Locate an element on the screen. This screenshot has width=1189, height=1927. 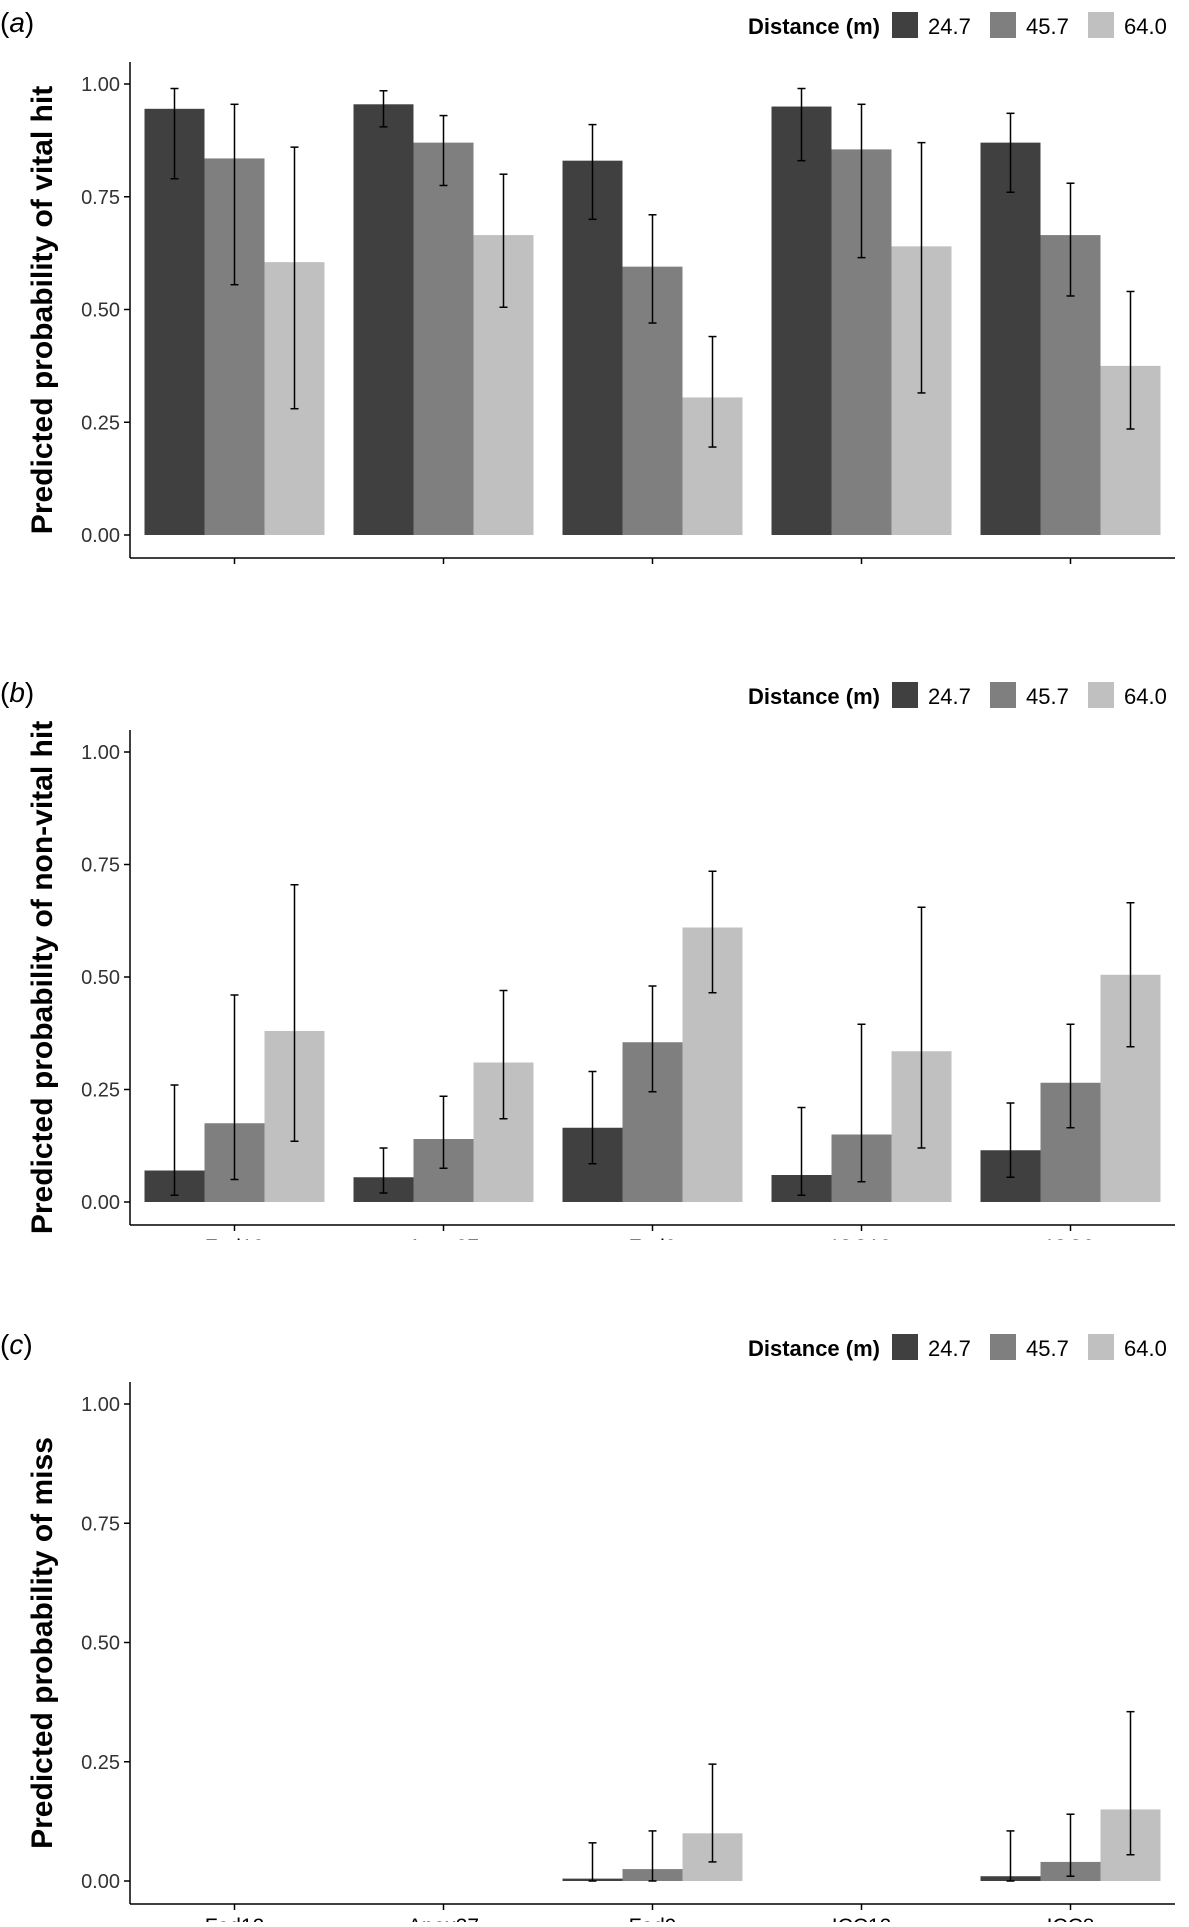
panel-label: (c) is located at coordinates (16, 1344).